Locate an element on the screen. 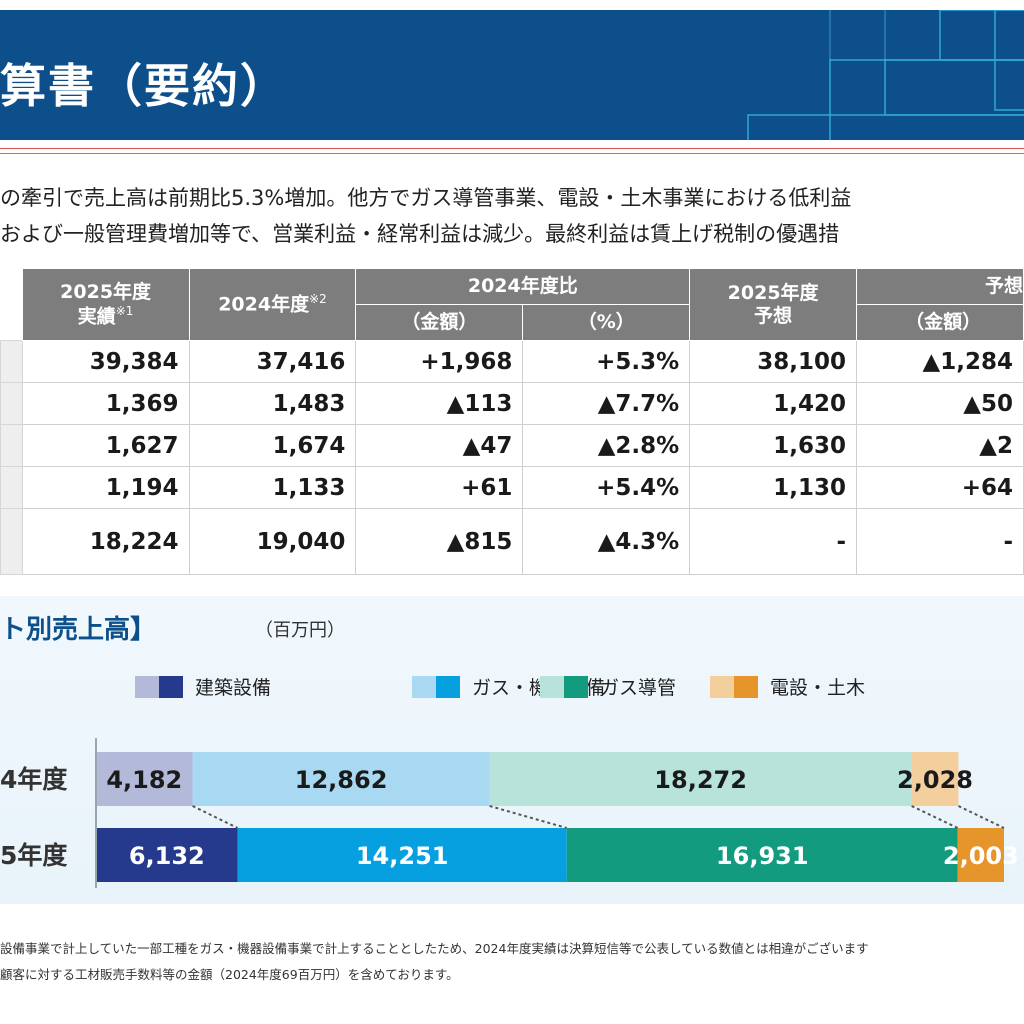  header-banner: 算書（要約） is located at coordinates (512, 75).